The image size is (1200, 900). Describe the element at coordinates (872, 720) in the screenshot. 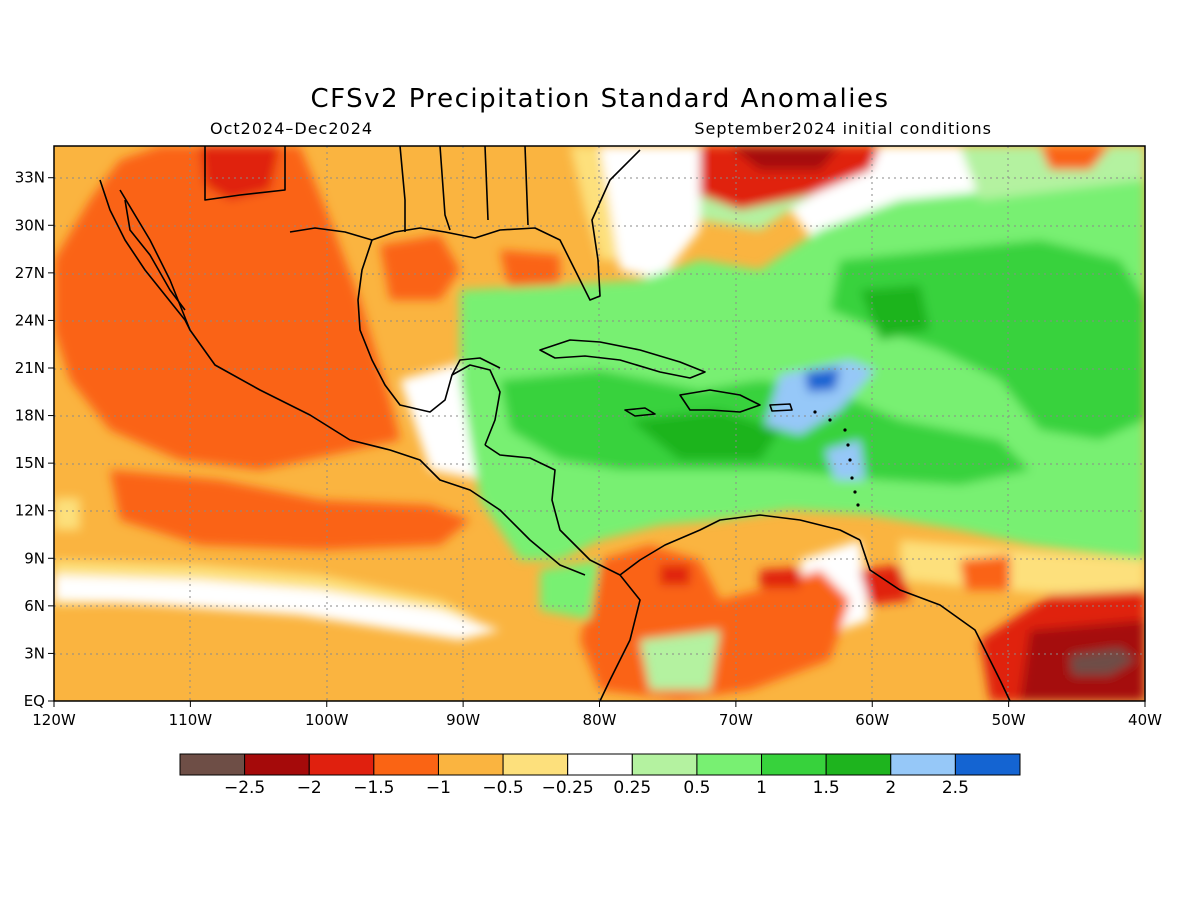

I see `lon-tick-label: 60W` at that location.